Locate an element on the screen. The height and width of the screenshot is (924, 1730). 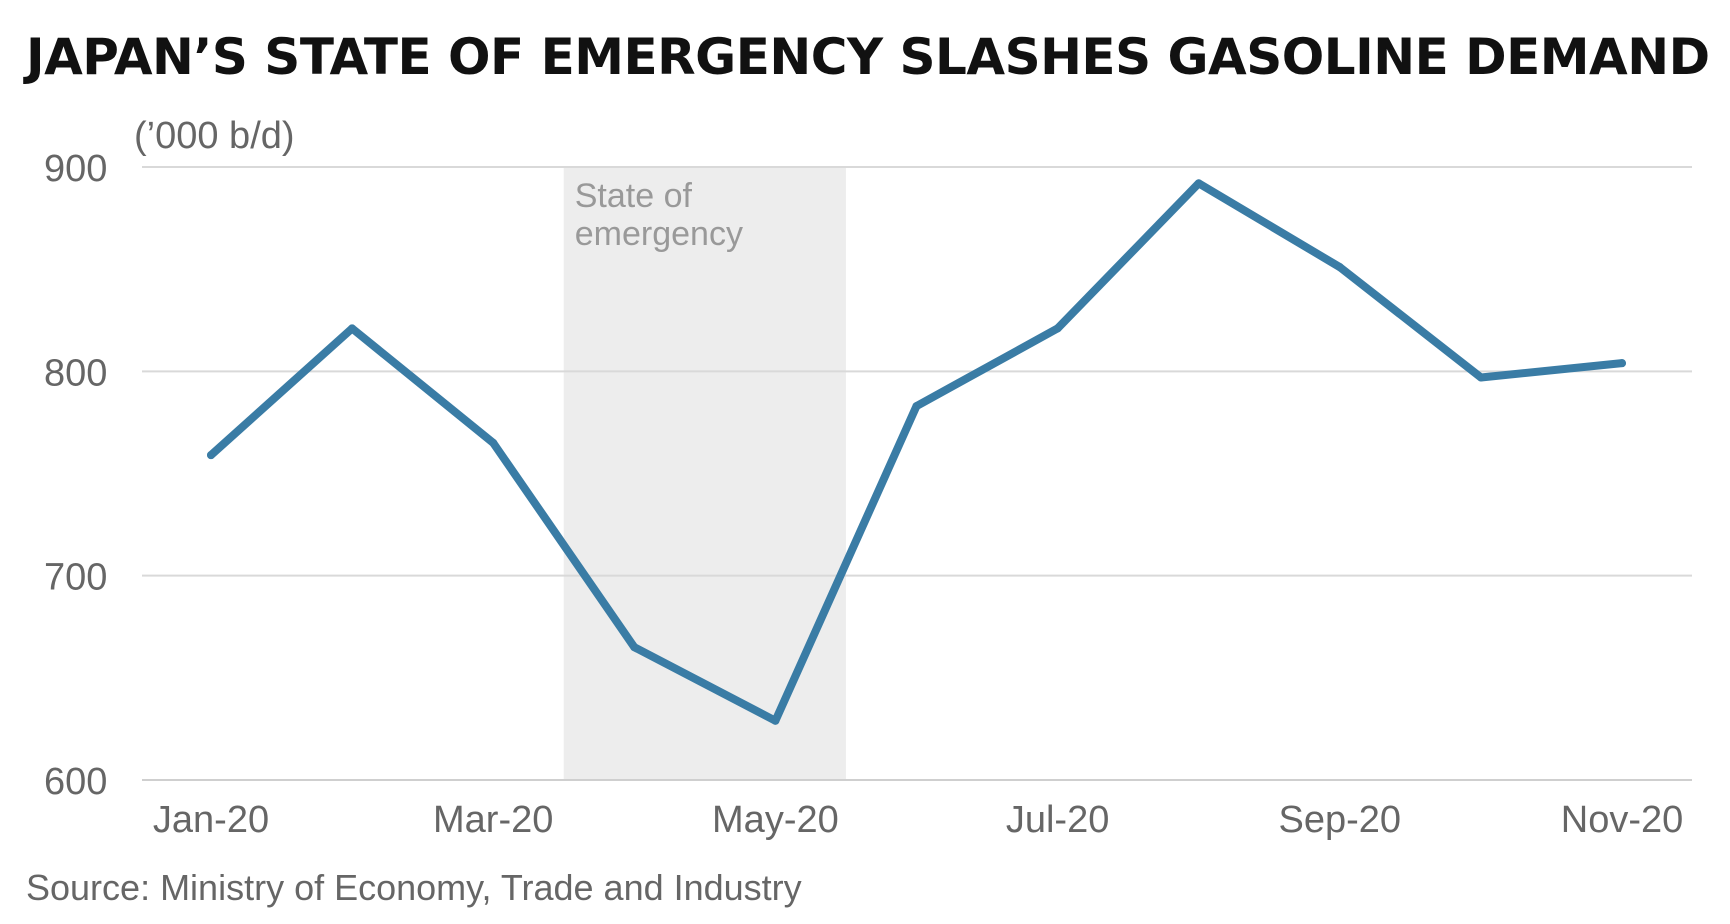
shaded-region-label-line2: emergency is located at coordinates (659, 234).